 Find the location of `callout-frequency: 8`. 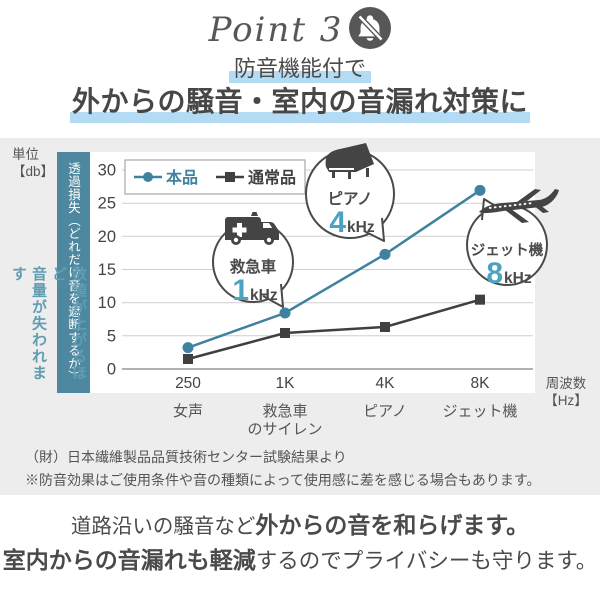

callout-frequency: 8 is located at coordinates (494, 273).